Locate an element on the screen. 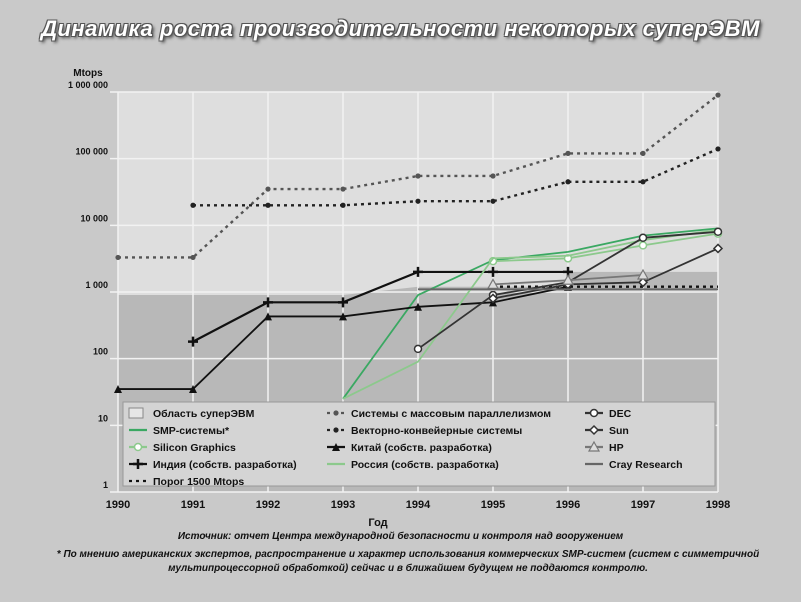  legend-label: Китай (собств. разработка) is located at coordinates (421, 448).